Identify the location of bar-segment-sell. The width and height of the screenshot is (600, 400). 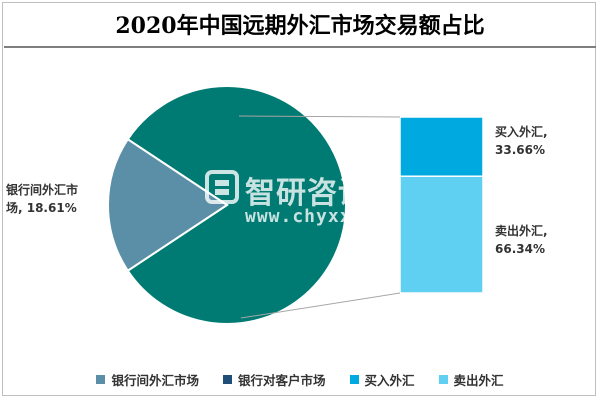
(441, 234).